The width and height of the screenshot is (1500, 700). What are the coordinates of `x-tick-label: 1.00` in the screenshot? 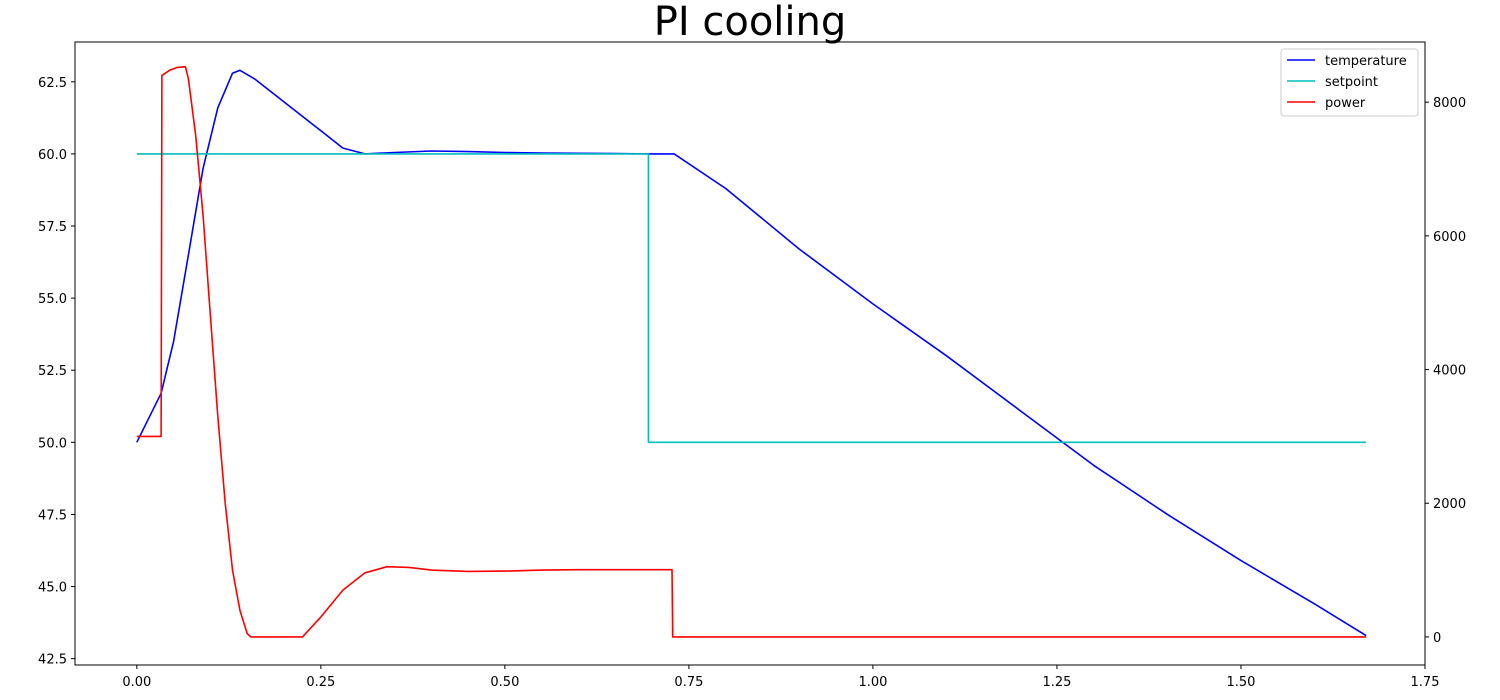 It's located at (872, 682).